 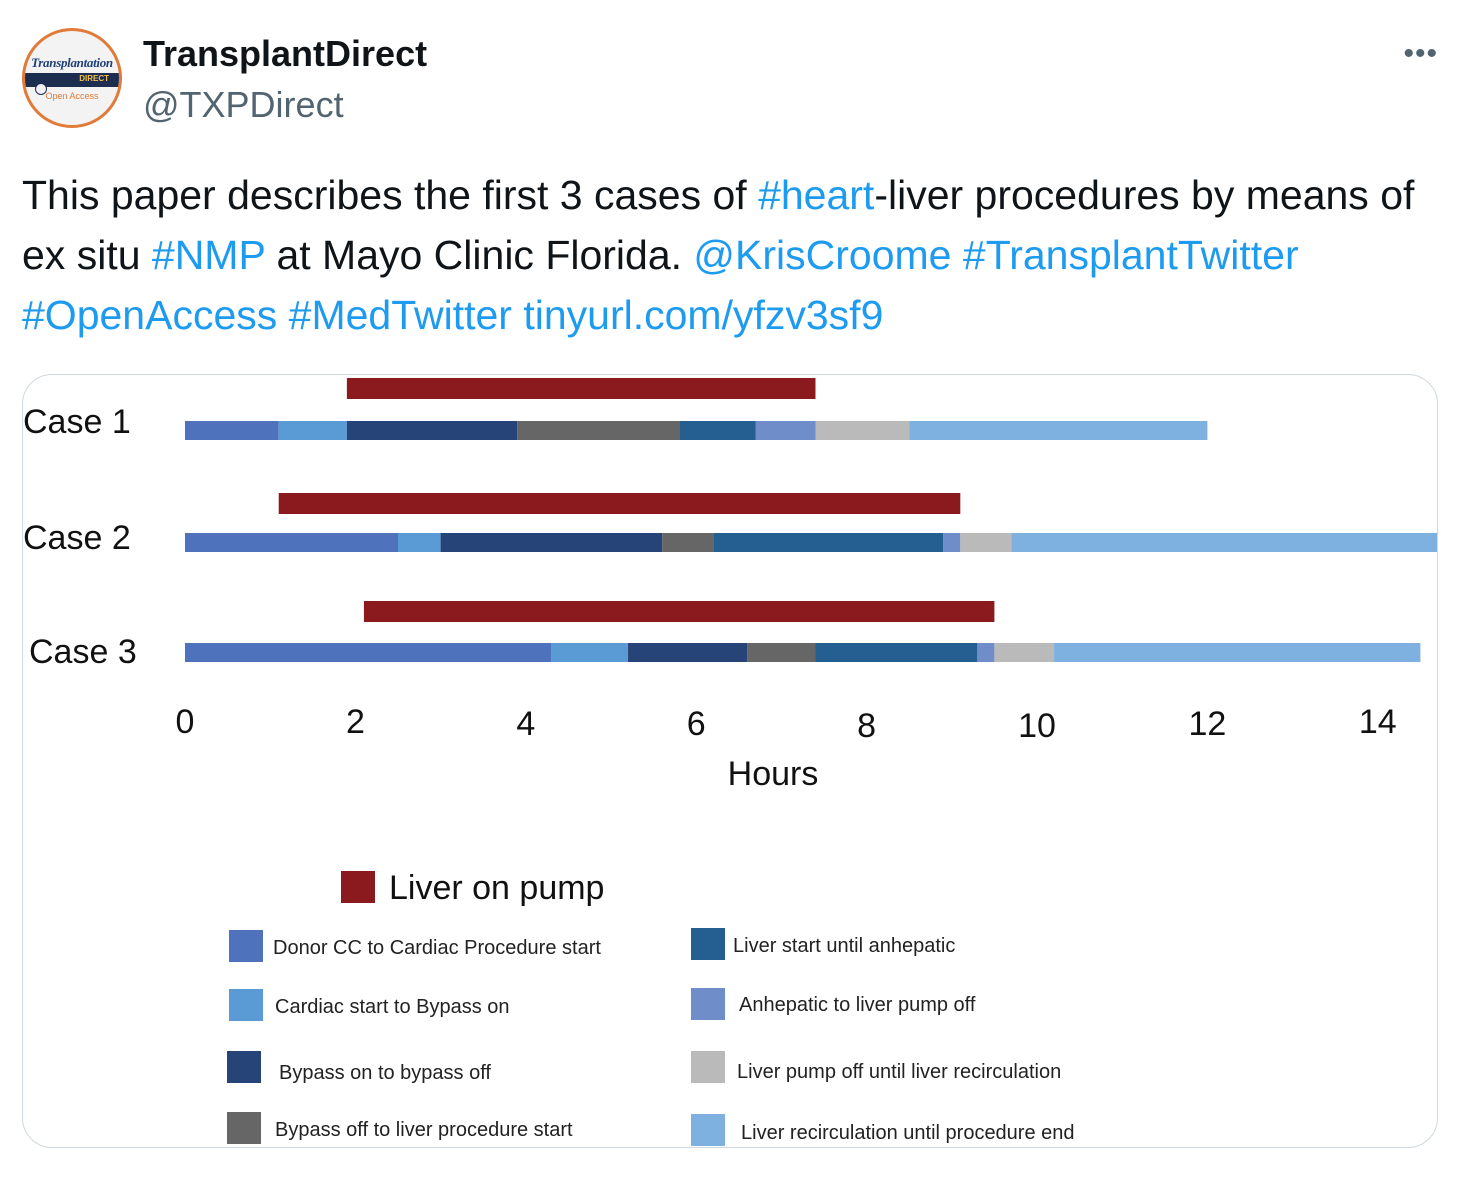 What do you see at coordinates (150, 315) in the screenshot?
I see `hashtag-link: #OpenAccess` at bounding box center [150, 315].